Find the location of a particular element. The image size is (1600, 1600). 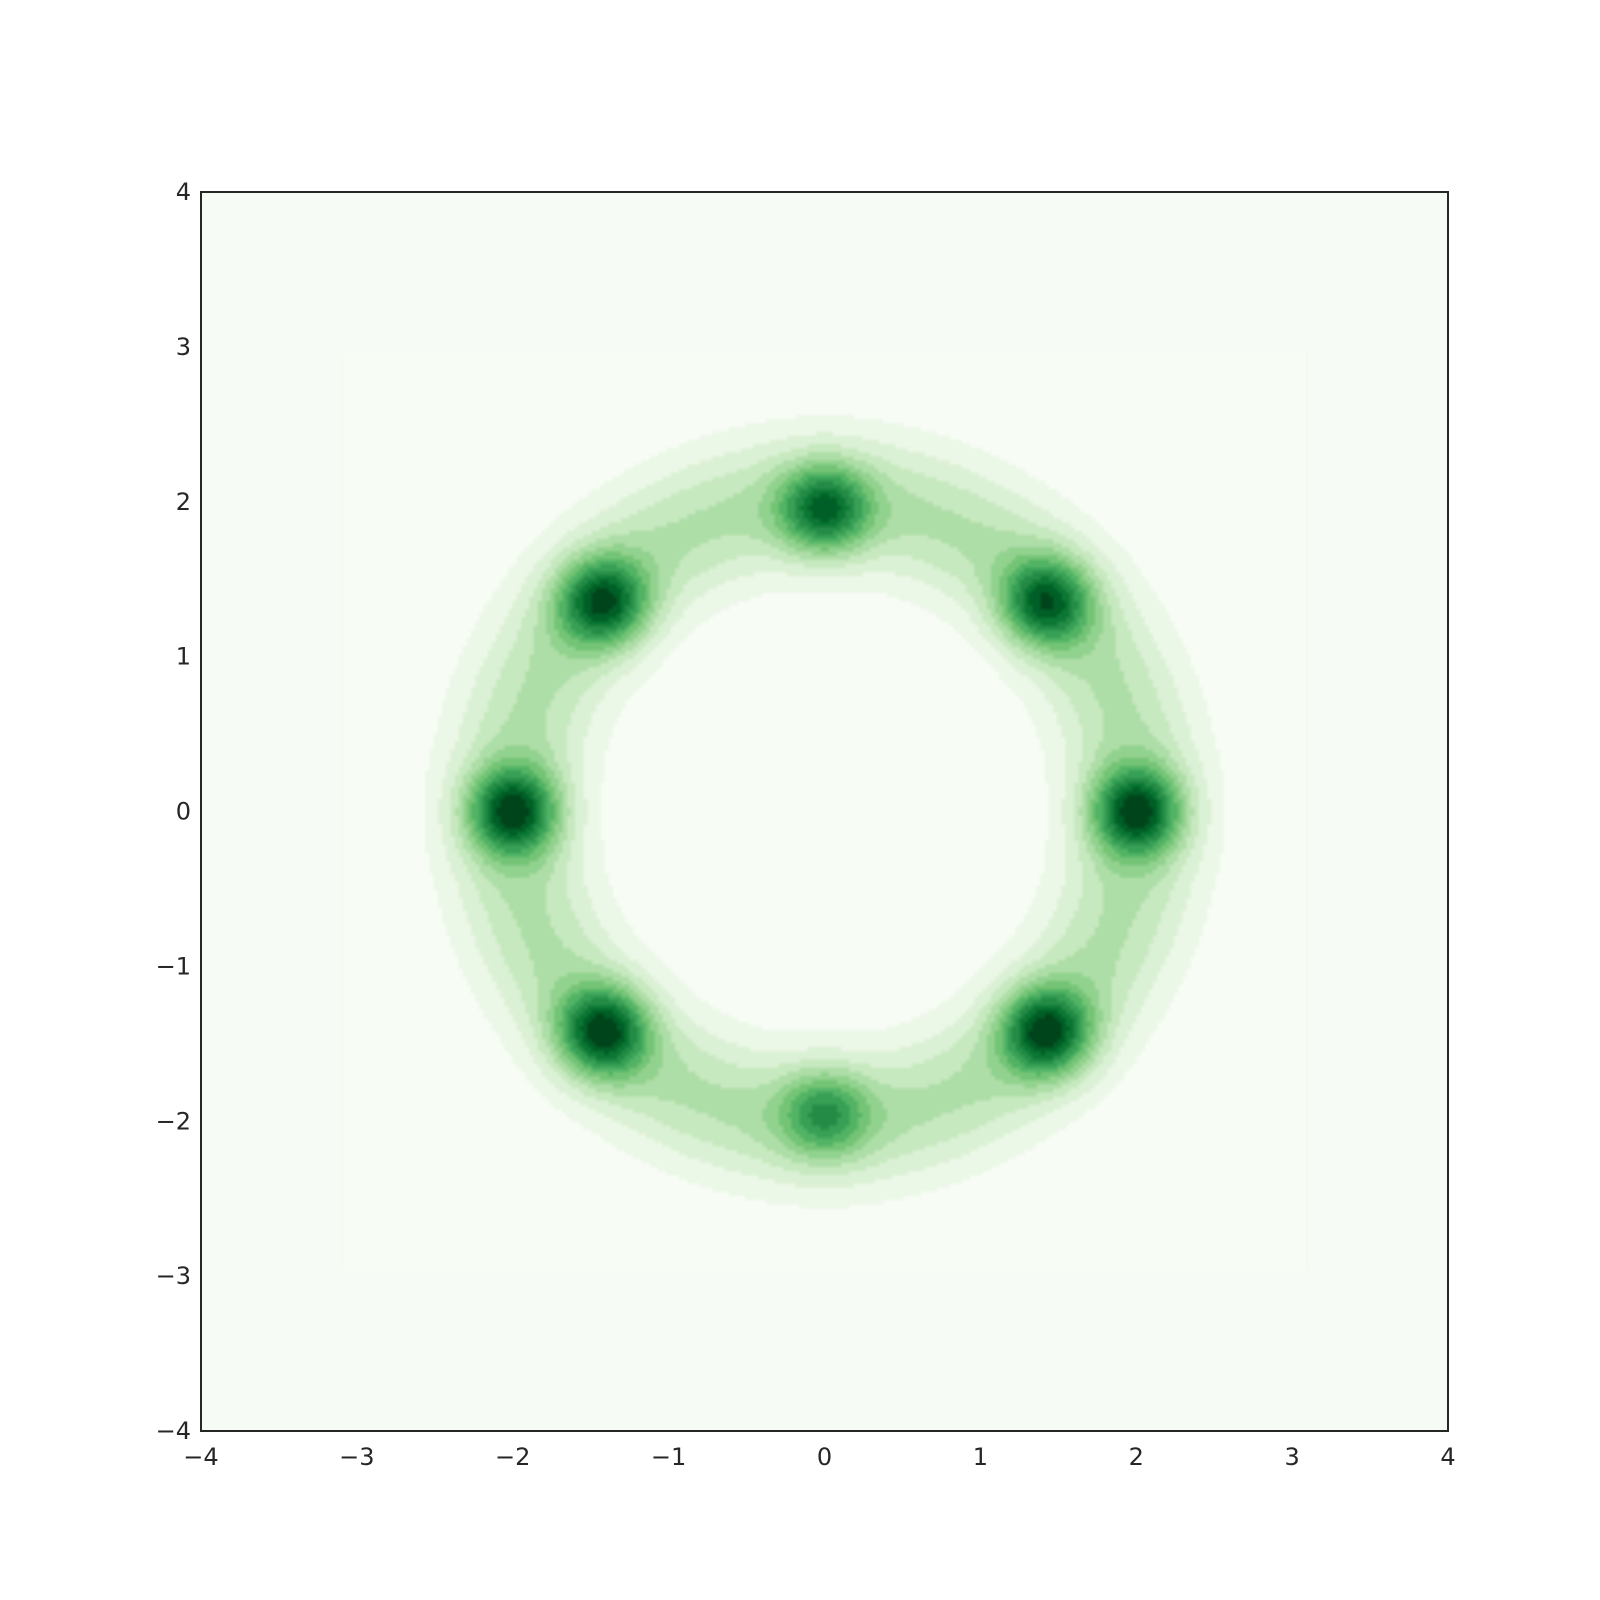

y-tick-label: −2 is located at coordinates (173, 1121).